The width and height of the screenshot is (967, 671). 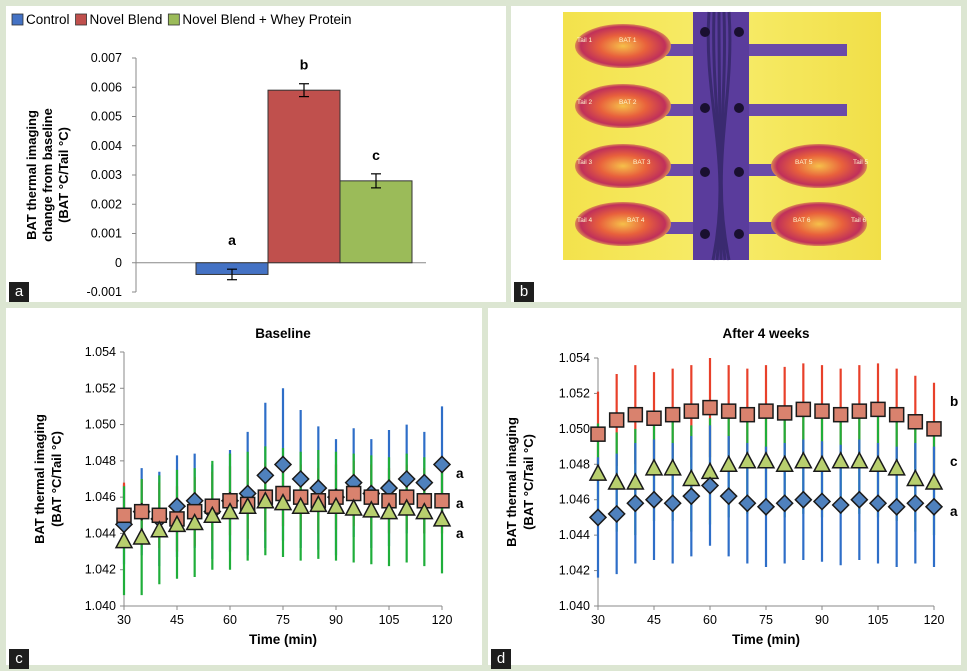 I want to click on thermal-roi-label: BAT 1, so click(x=628, y=40).